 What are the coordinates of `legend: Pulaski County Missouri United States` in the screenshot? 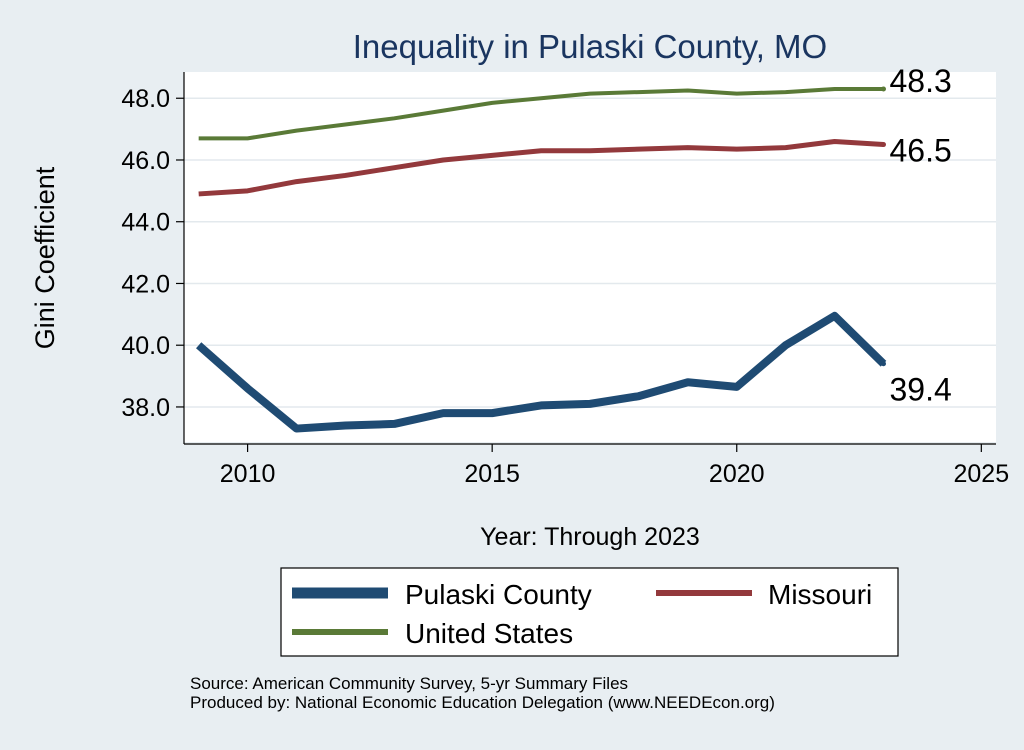 It's located at (589, 612).